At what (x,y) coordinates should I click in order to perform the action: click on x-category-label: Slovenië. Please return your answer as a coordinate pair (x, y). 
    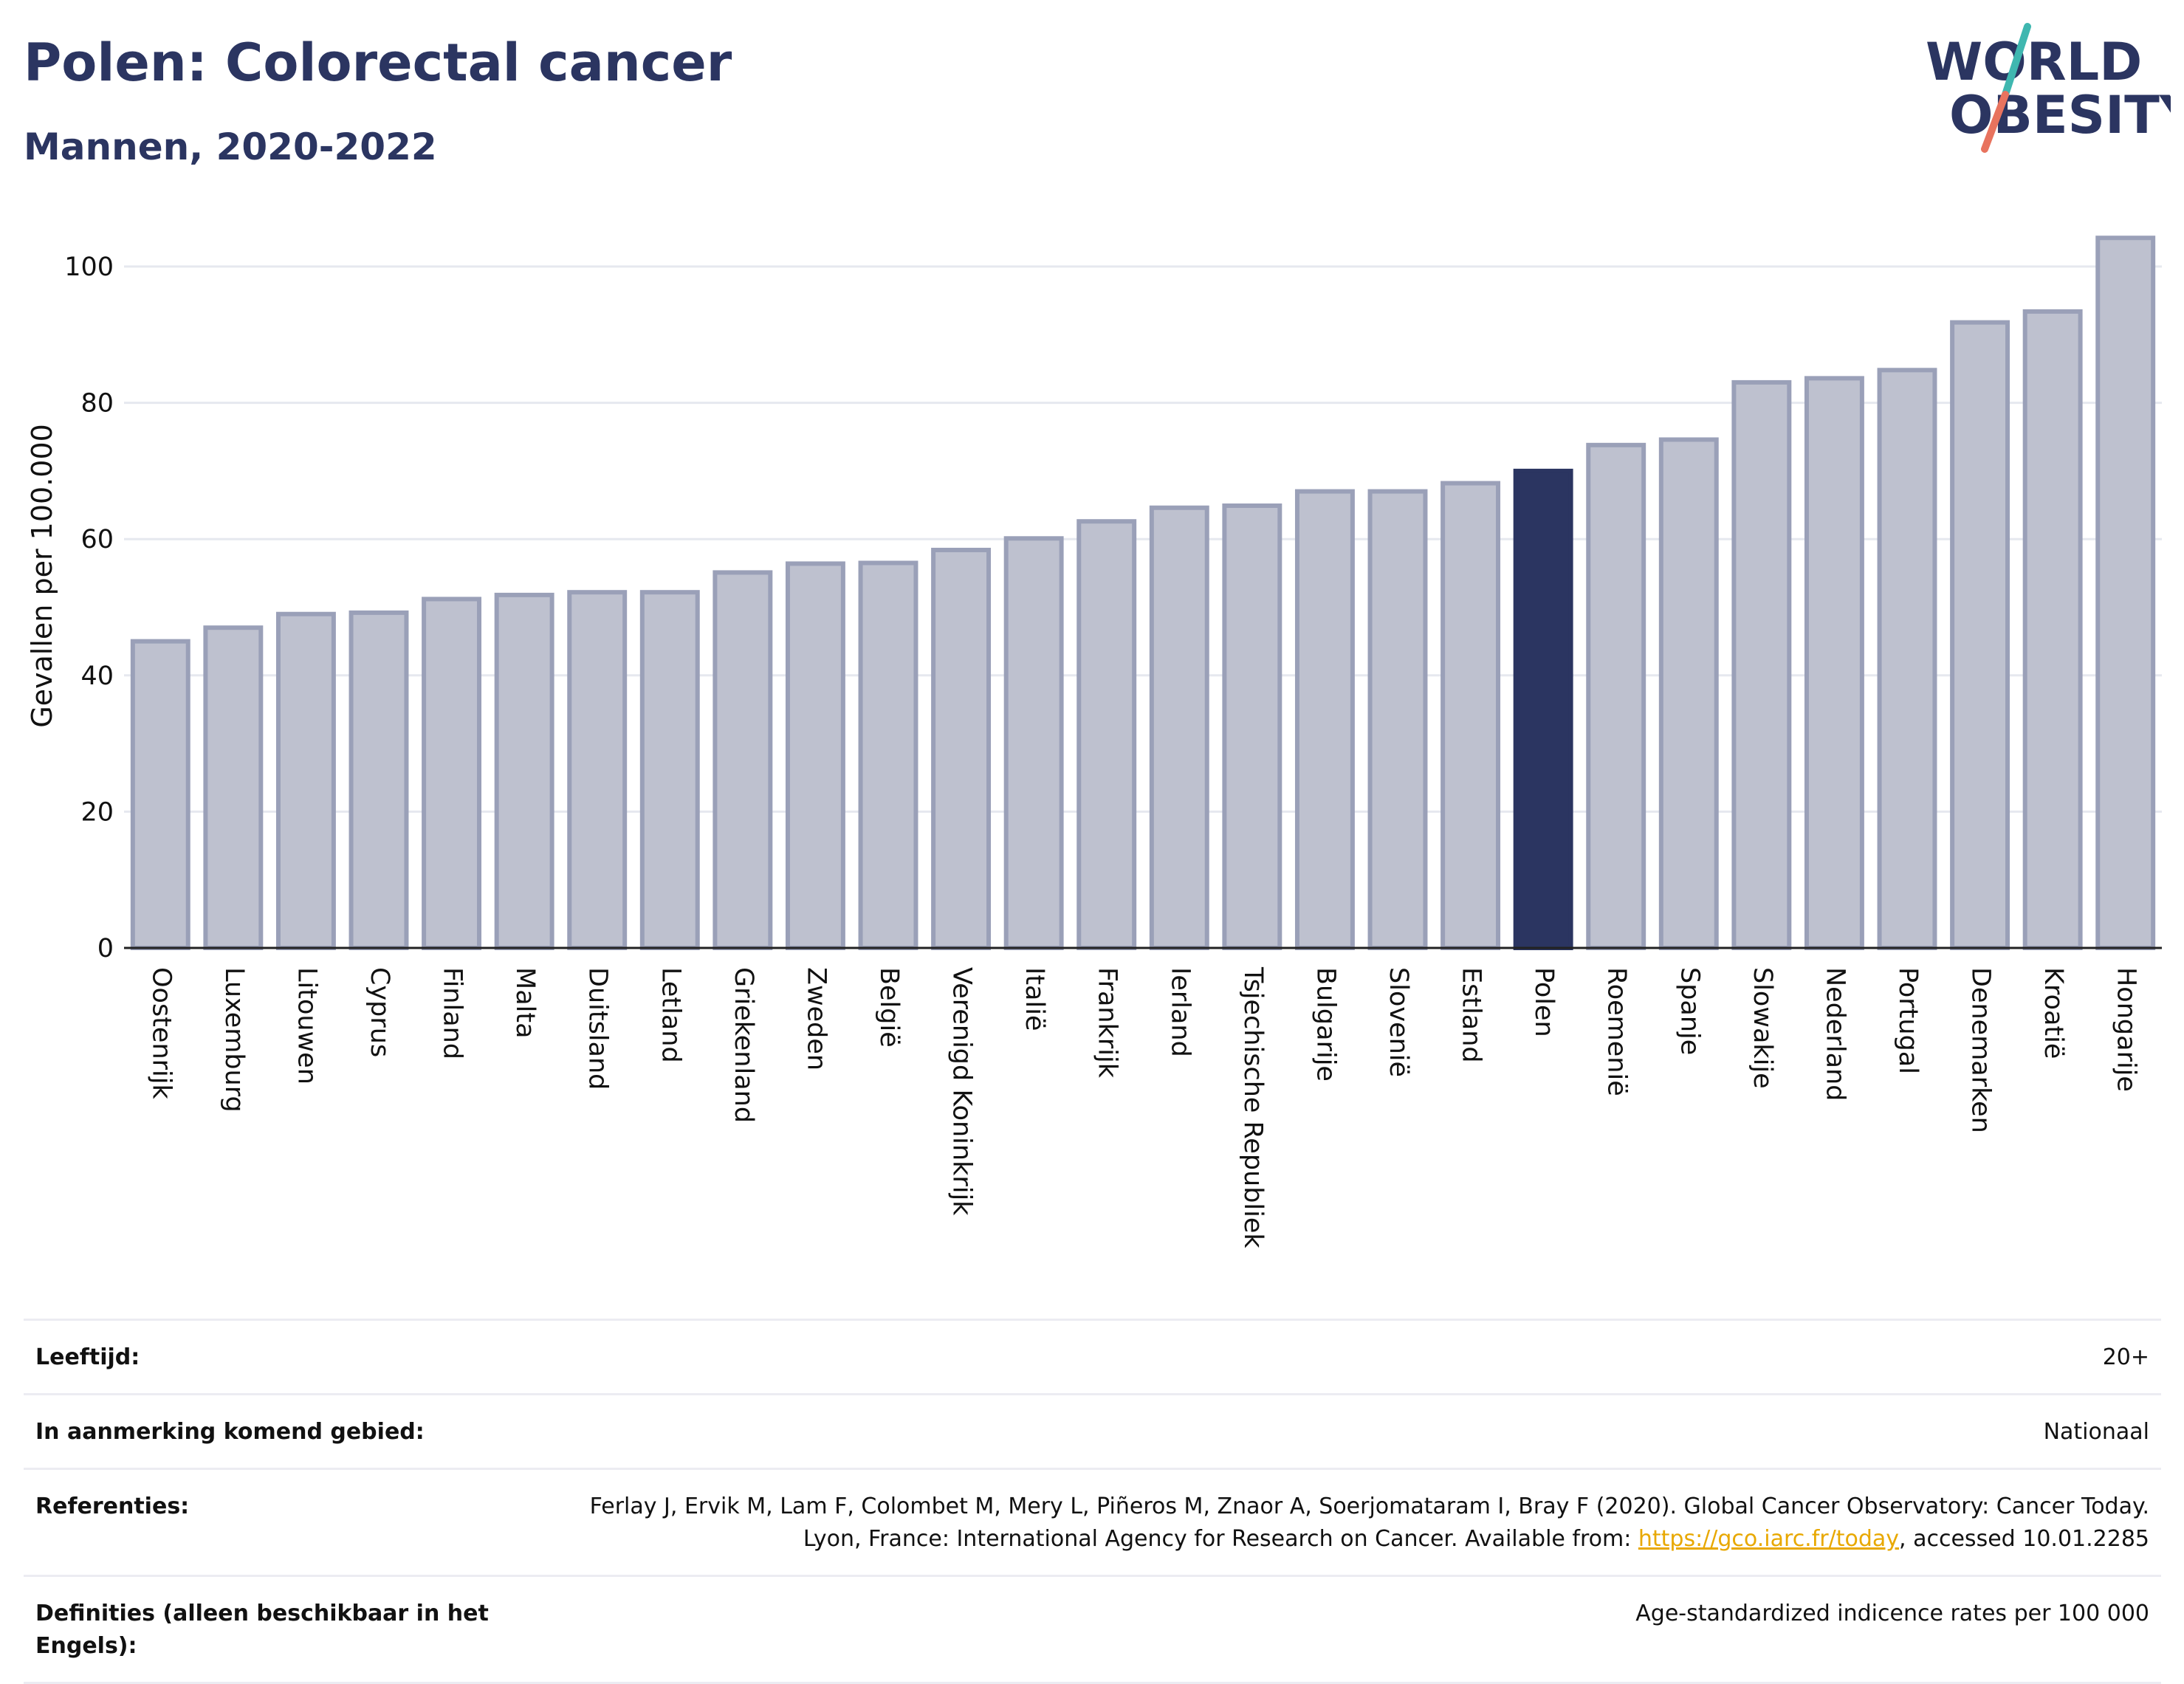
    Looking at the image, I should click on (1399, 1022).